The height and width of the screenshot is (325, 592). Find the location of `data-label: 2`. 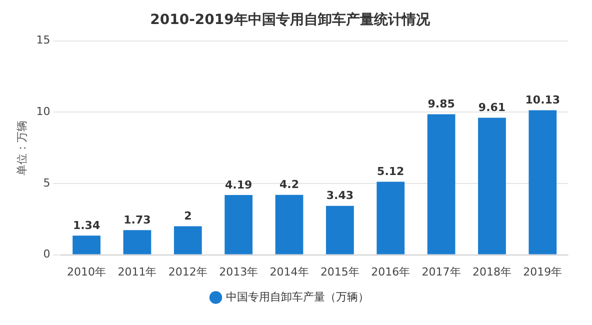

data-label: 2 is located at coordinates (188, 216).